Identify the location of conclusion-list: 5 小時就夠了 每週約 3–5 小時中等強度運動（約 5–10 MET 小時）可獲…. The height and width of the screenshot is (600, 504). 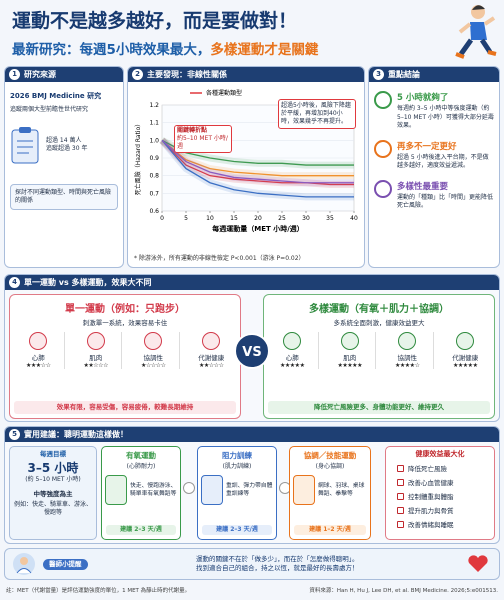
(434, 151).